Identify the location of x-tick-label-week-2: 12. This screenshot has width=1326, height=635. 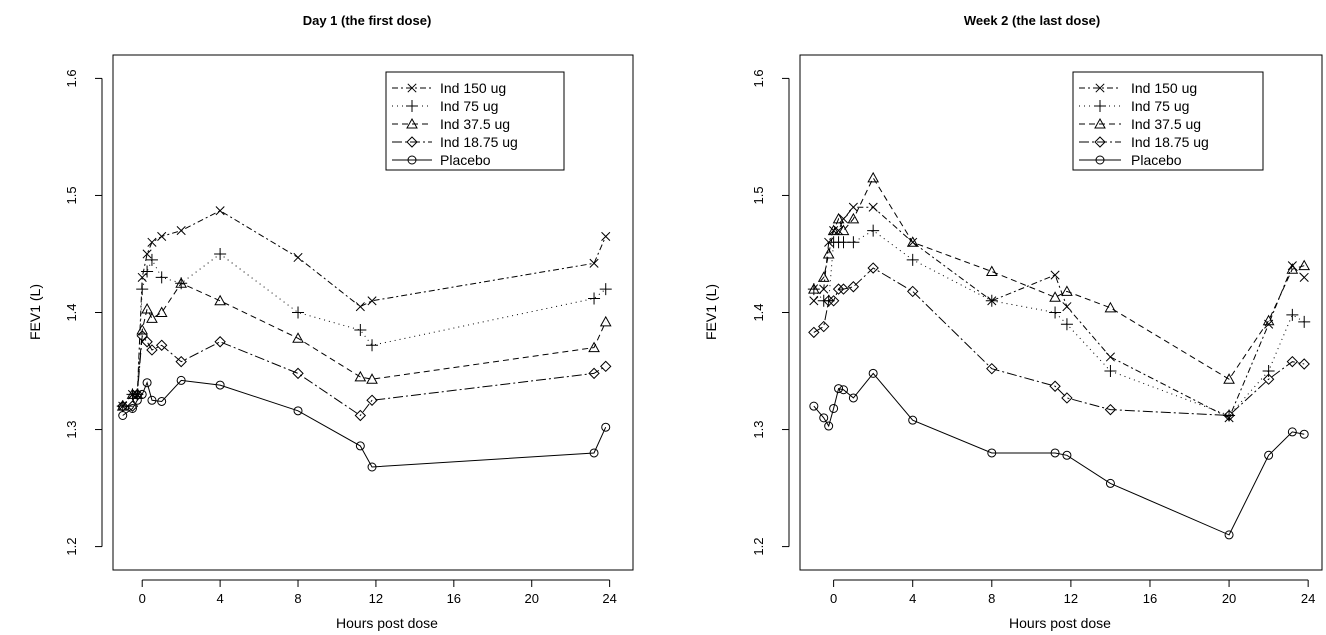
(1071, 598).